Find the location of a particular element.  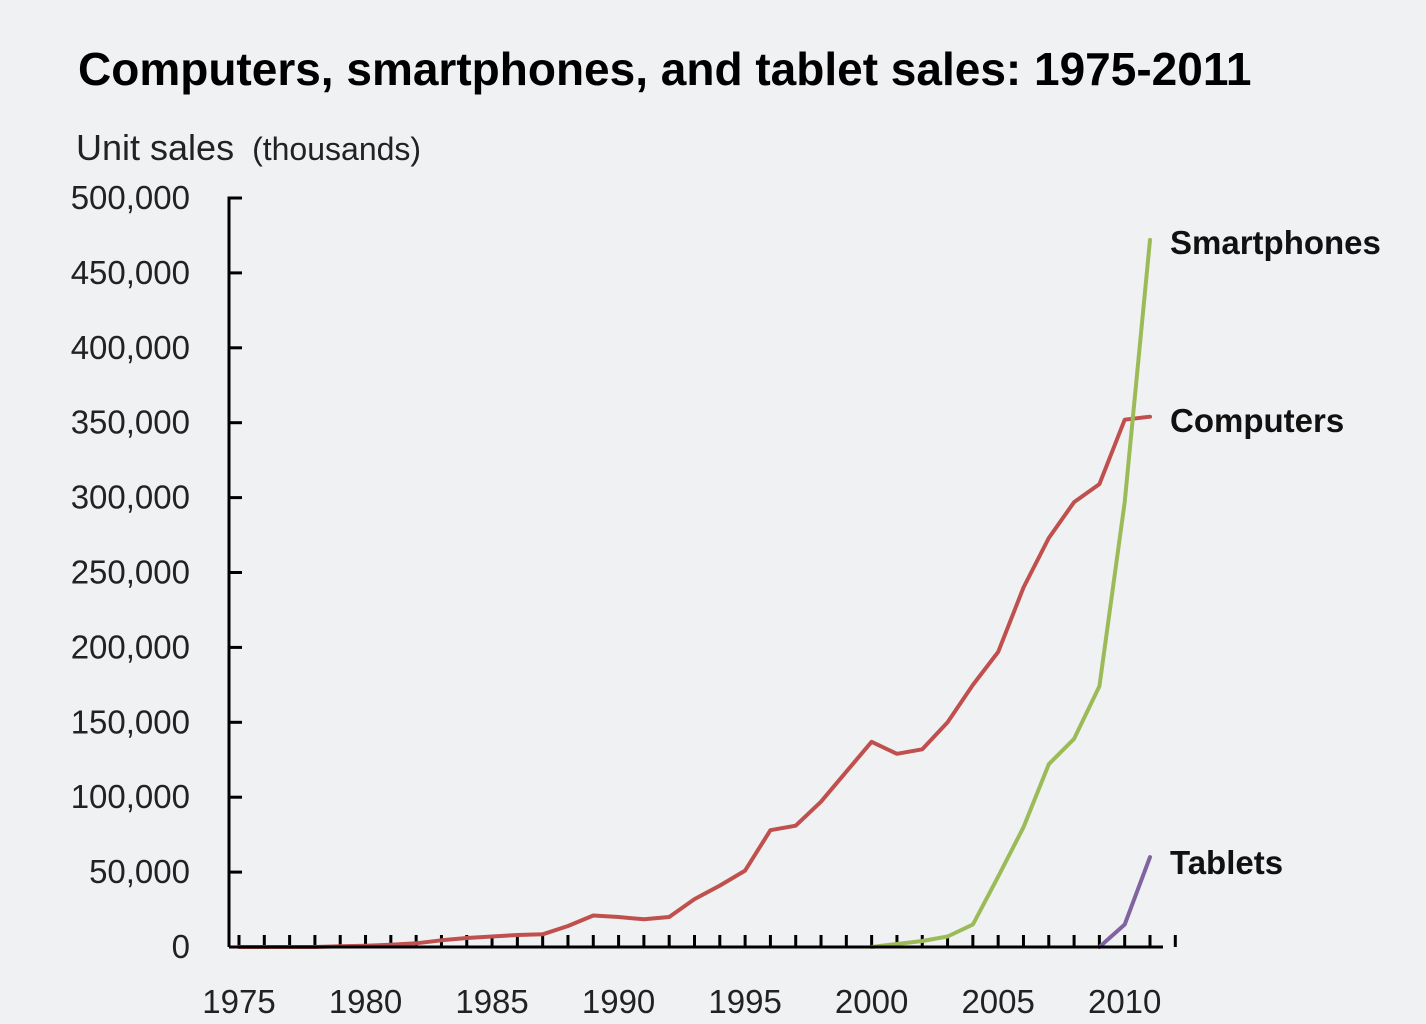

y-tick-label: 350,000 is located at coordinates (130, 422).